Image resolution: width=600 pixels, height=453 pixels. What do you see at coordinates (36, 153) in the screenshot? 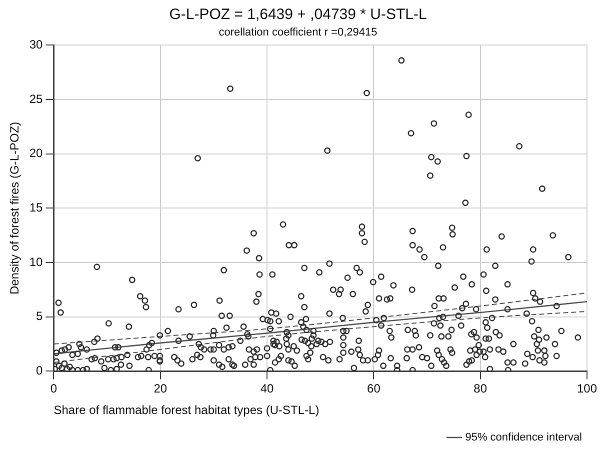
I see `y-tick-label: 20` at bounding box center [36, 153].